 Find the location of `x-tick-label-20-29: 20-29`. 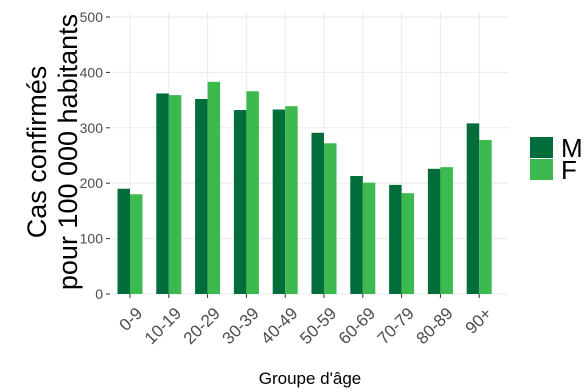

x-tick-label-20-29: 20-29 is located at coordinates (202, 326).